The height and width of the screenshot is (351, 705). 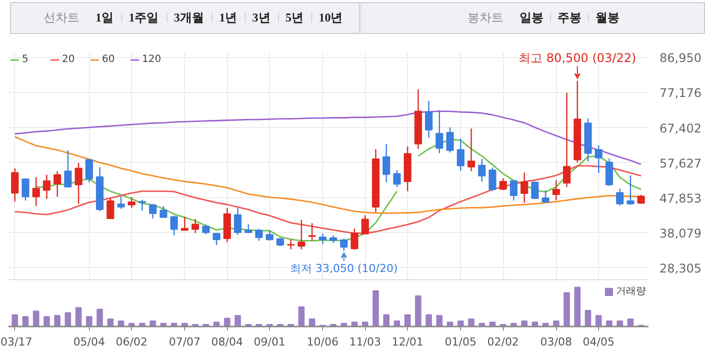 I want to click on x-tick-label: 05/04, so click(x=89, y=342).